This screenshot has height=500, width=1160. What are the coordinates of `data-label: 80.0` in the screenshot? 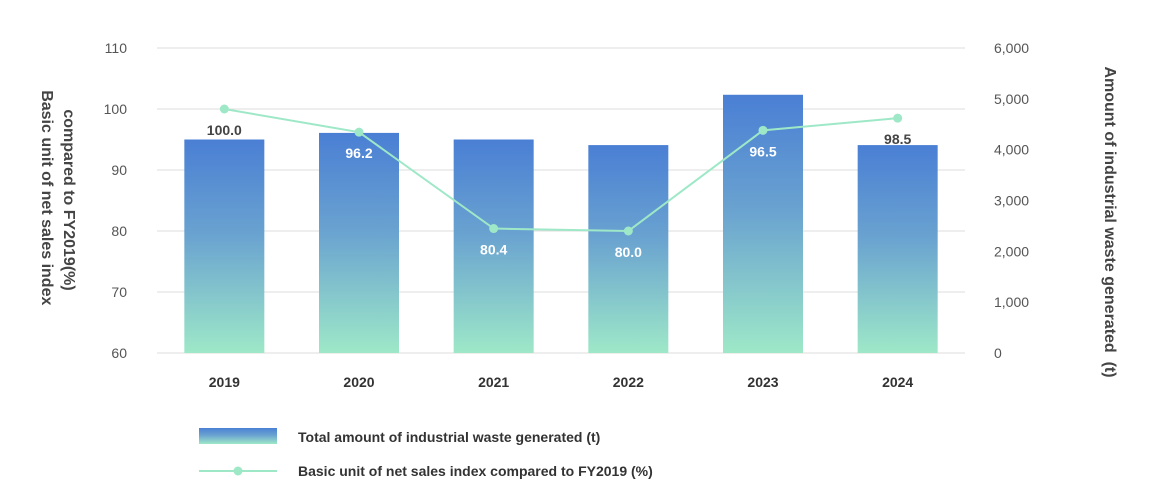 It's located at (628, 252).